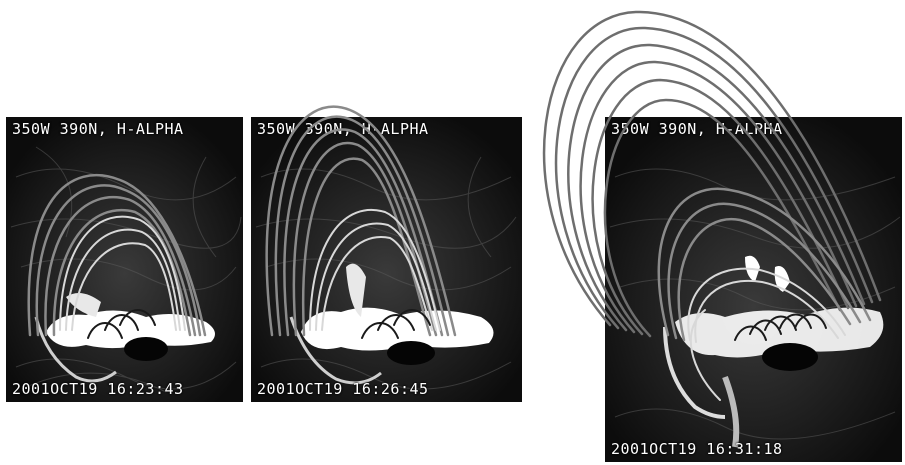  I want to click on panel-timestamp: 2001OCT19 16:23:43, so click(98, 389).